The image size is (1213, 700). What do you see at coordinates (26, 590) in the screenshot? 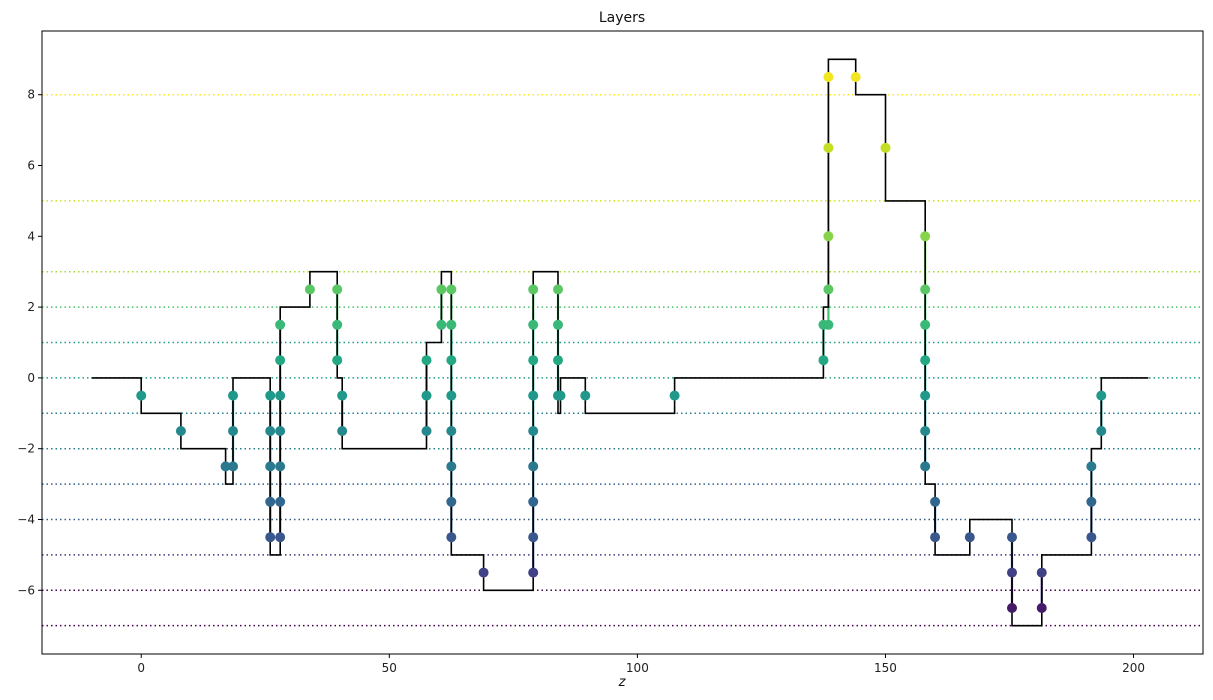
I see `y-tick-label: −6` at bounding box center [26, 590].